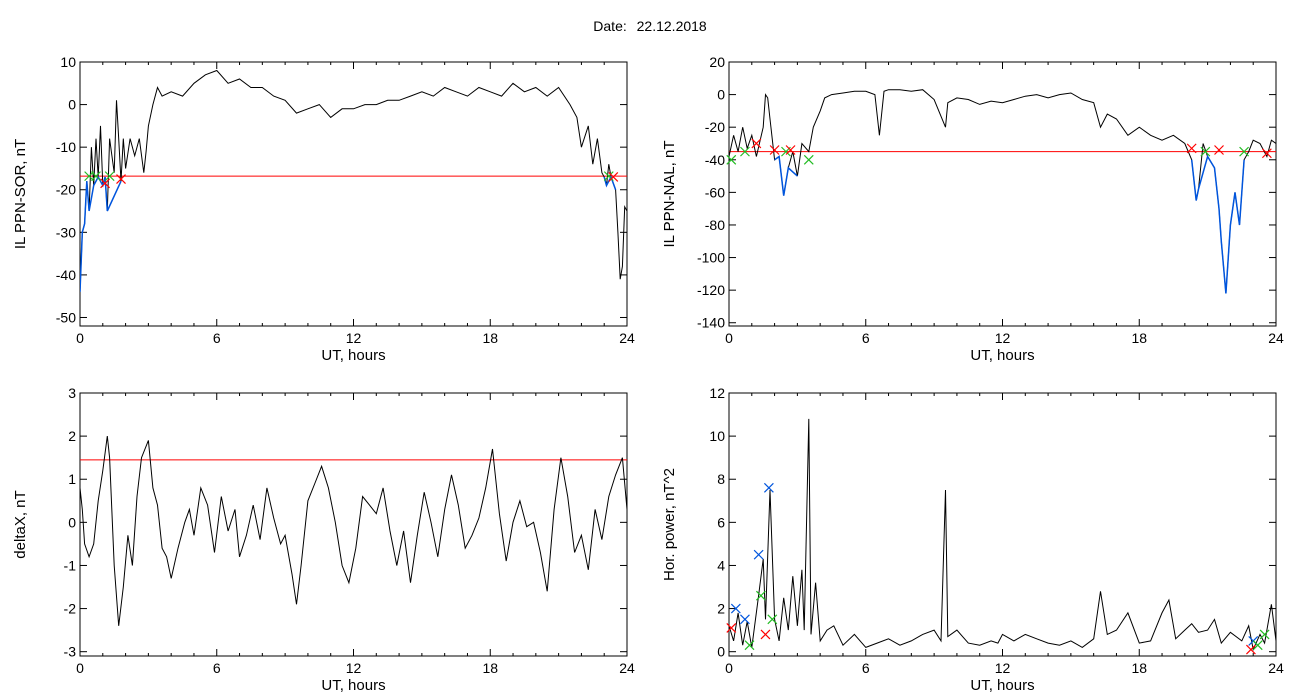  What do you see at coordinates (72, 393) in the screenshot?
I see `y-tick-label: 3` at bounding box center [72, 393].